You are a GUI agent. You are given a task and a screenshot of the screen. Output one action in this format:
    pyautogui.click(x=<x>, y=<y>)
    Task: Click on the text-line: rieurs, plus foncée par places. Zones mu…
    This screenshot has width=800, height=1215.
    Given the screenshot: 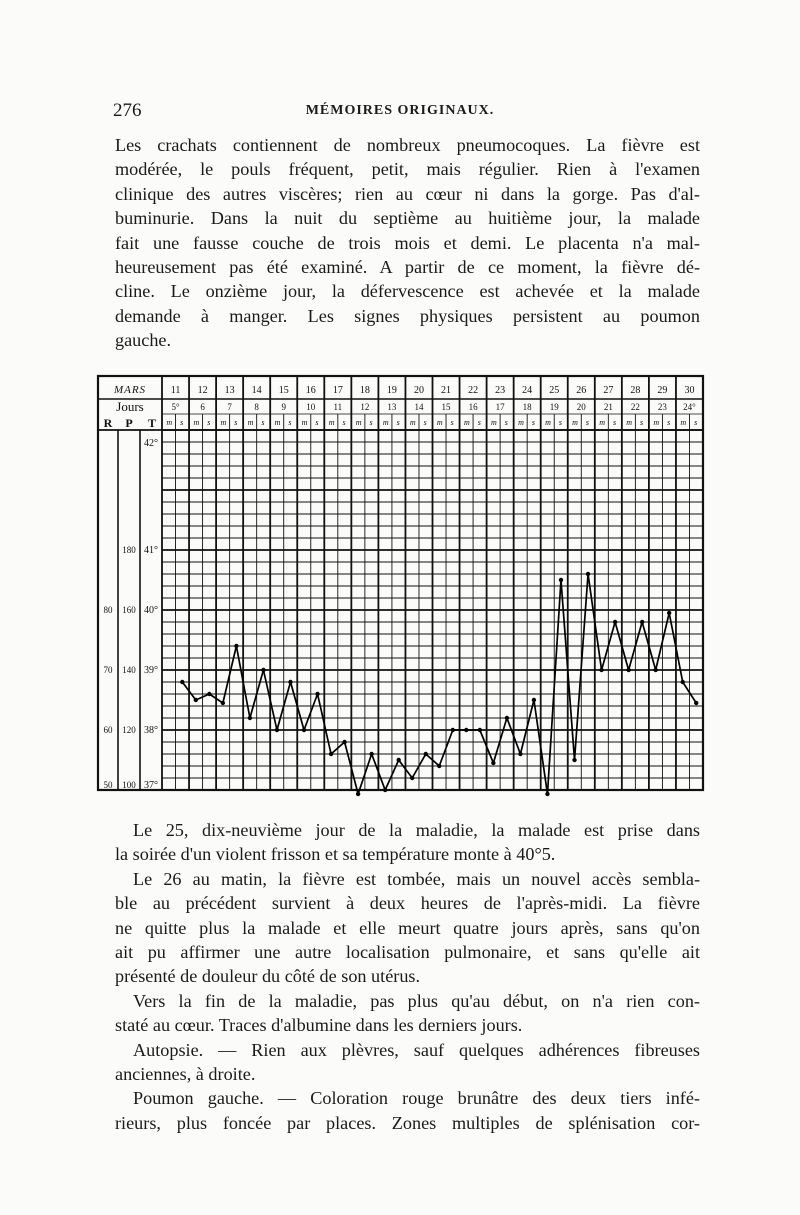 What is the action you would take?
    pyautogui.click(x=407, y=1122)
    